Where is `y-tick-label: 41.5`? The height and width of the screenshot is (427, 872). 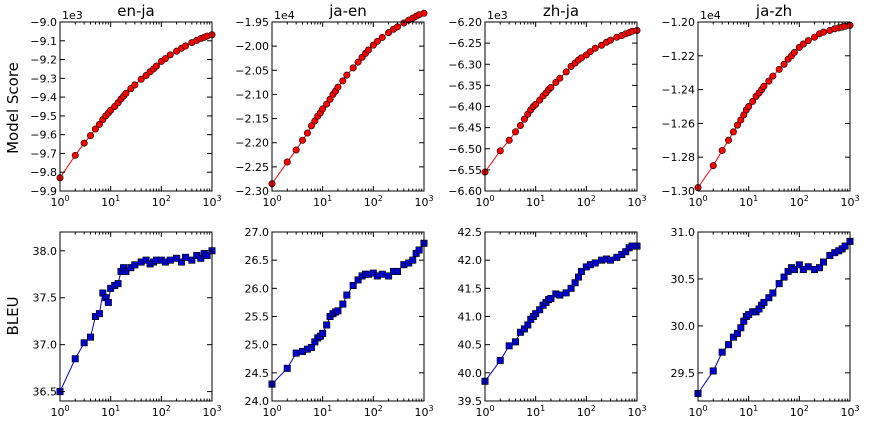 y-tick-label: 41.5 is located at coordinates (470, 288).